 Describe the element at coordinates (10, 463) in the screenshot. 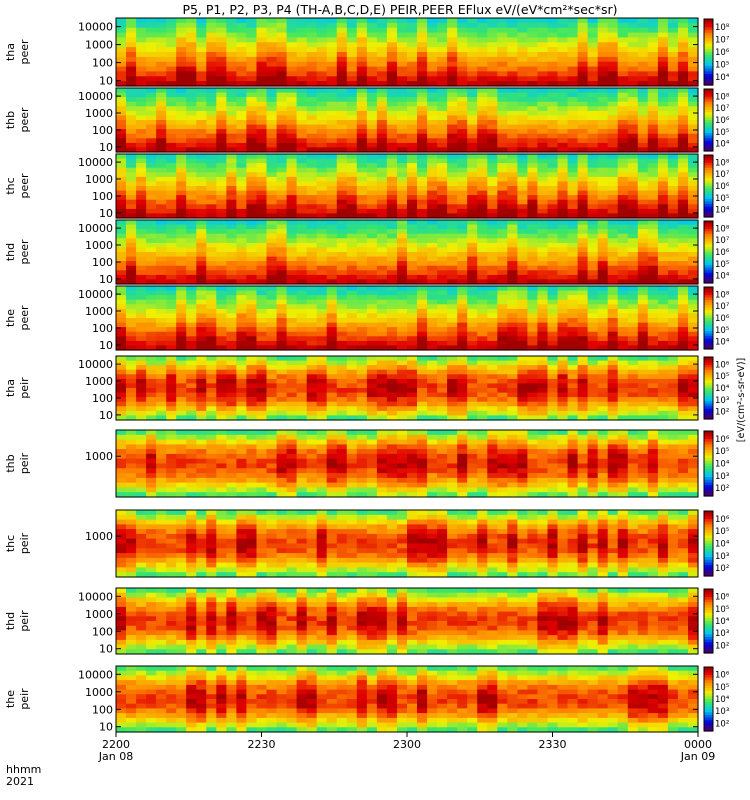

I see `panel-probe-label: thb` at that location.